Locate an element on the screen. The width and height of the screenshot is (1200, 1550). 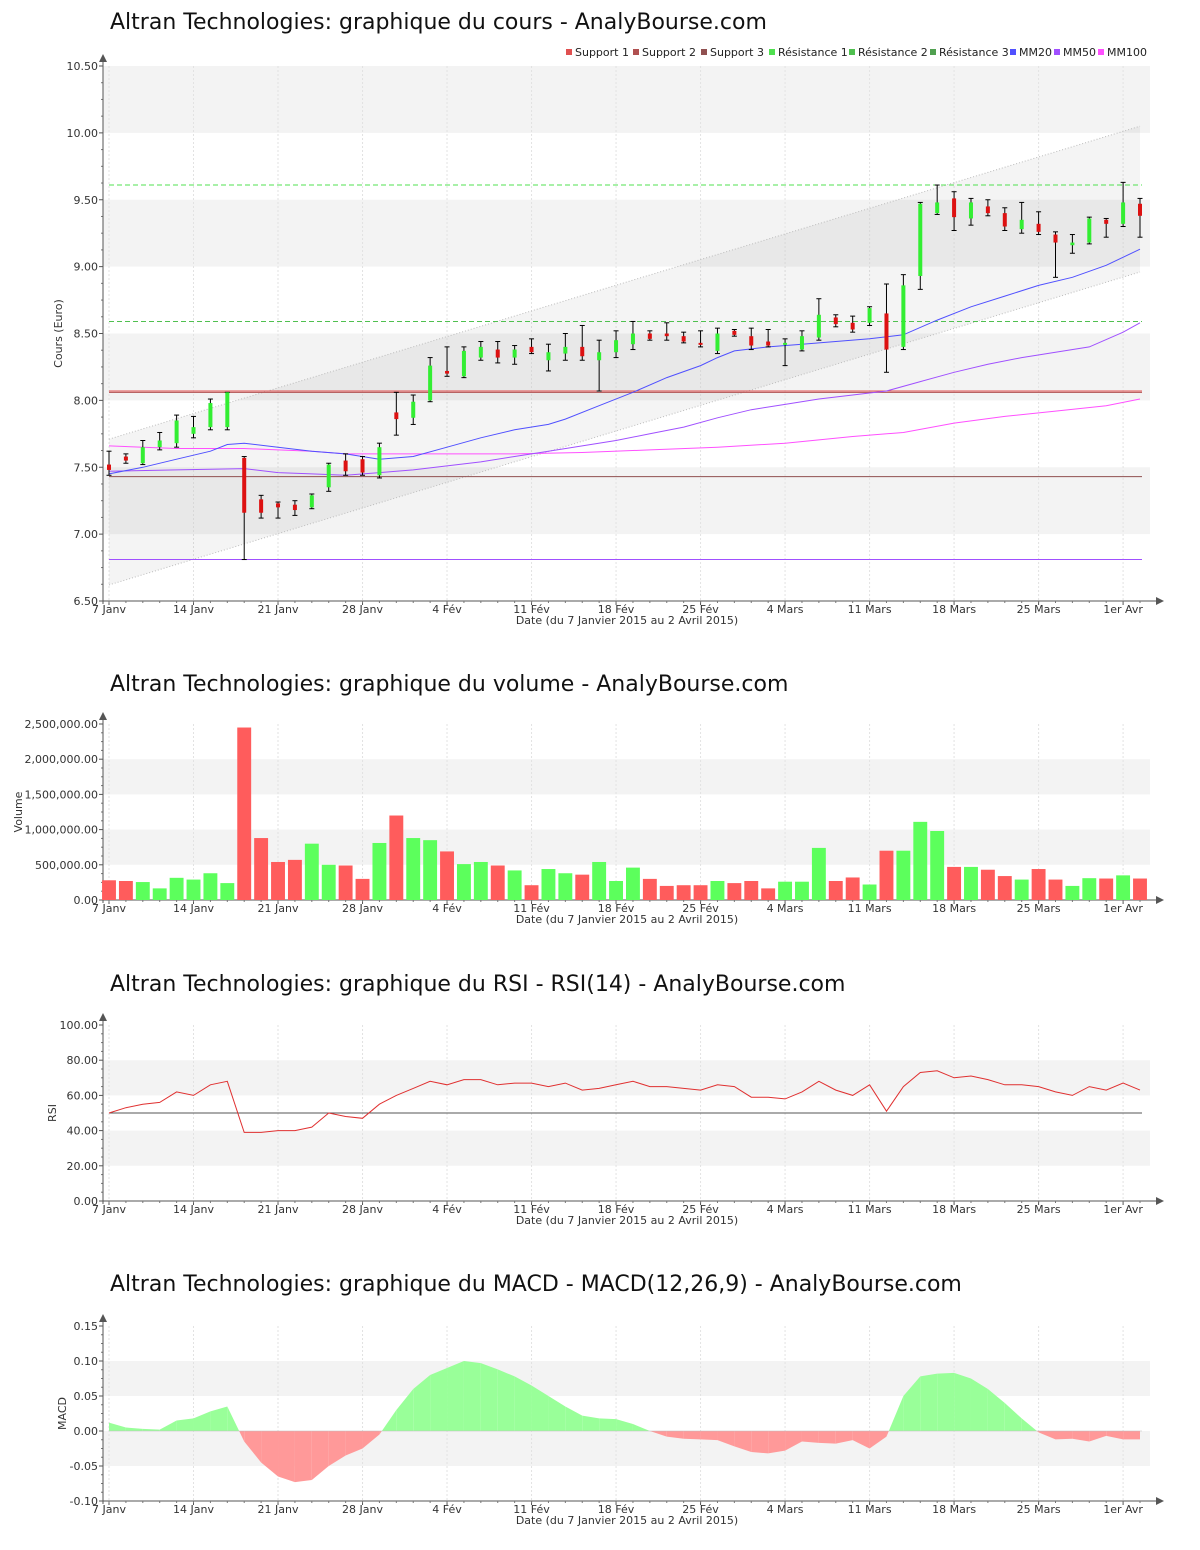
rsi-tick-label-y: 0.00 is located at coordinates (86, 1201).